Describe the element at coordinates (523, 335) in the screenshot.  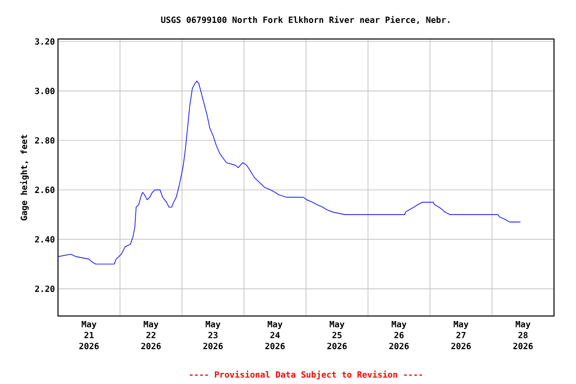
I see `x-tick-label: May 28 2026` at that location.